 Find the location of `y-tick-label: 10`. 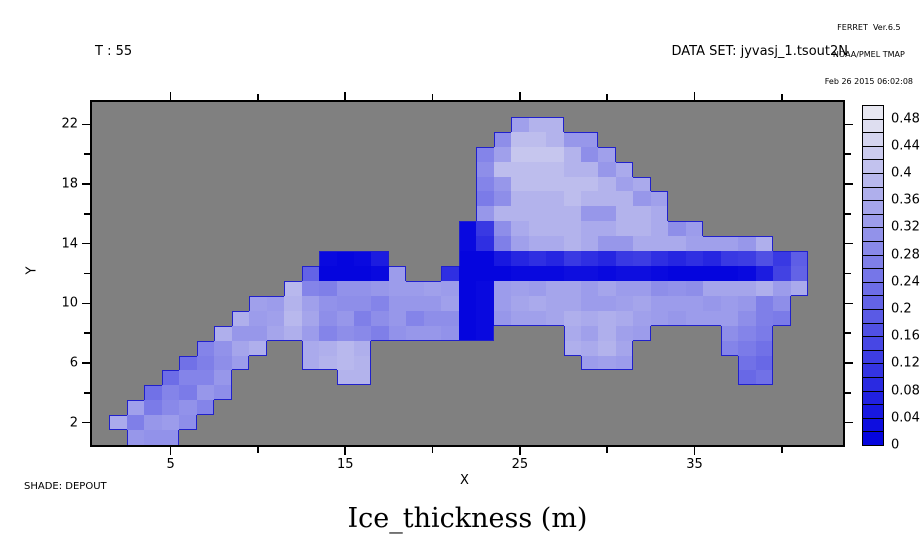

y-tick-label: 10 is located at coordinates (69, 303).